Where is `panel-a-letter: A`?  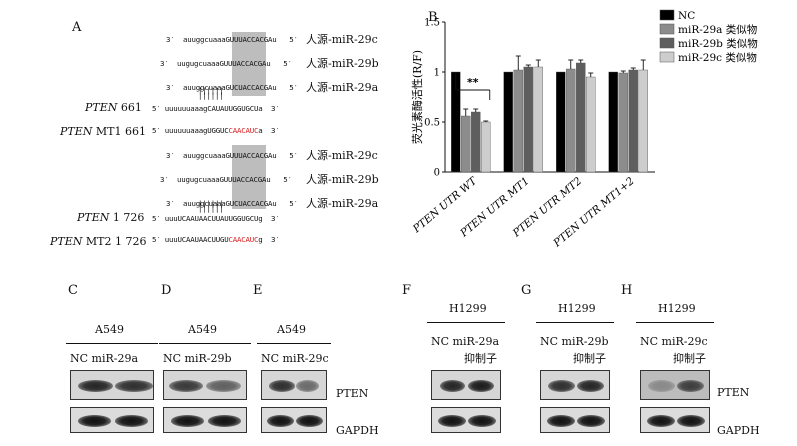 panel-a-letter: A is located at coordinates (77, 27).